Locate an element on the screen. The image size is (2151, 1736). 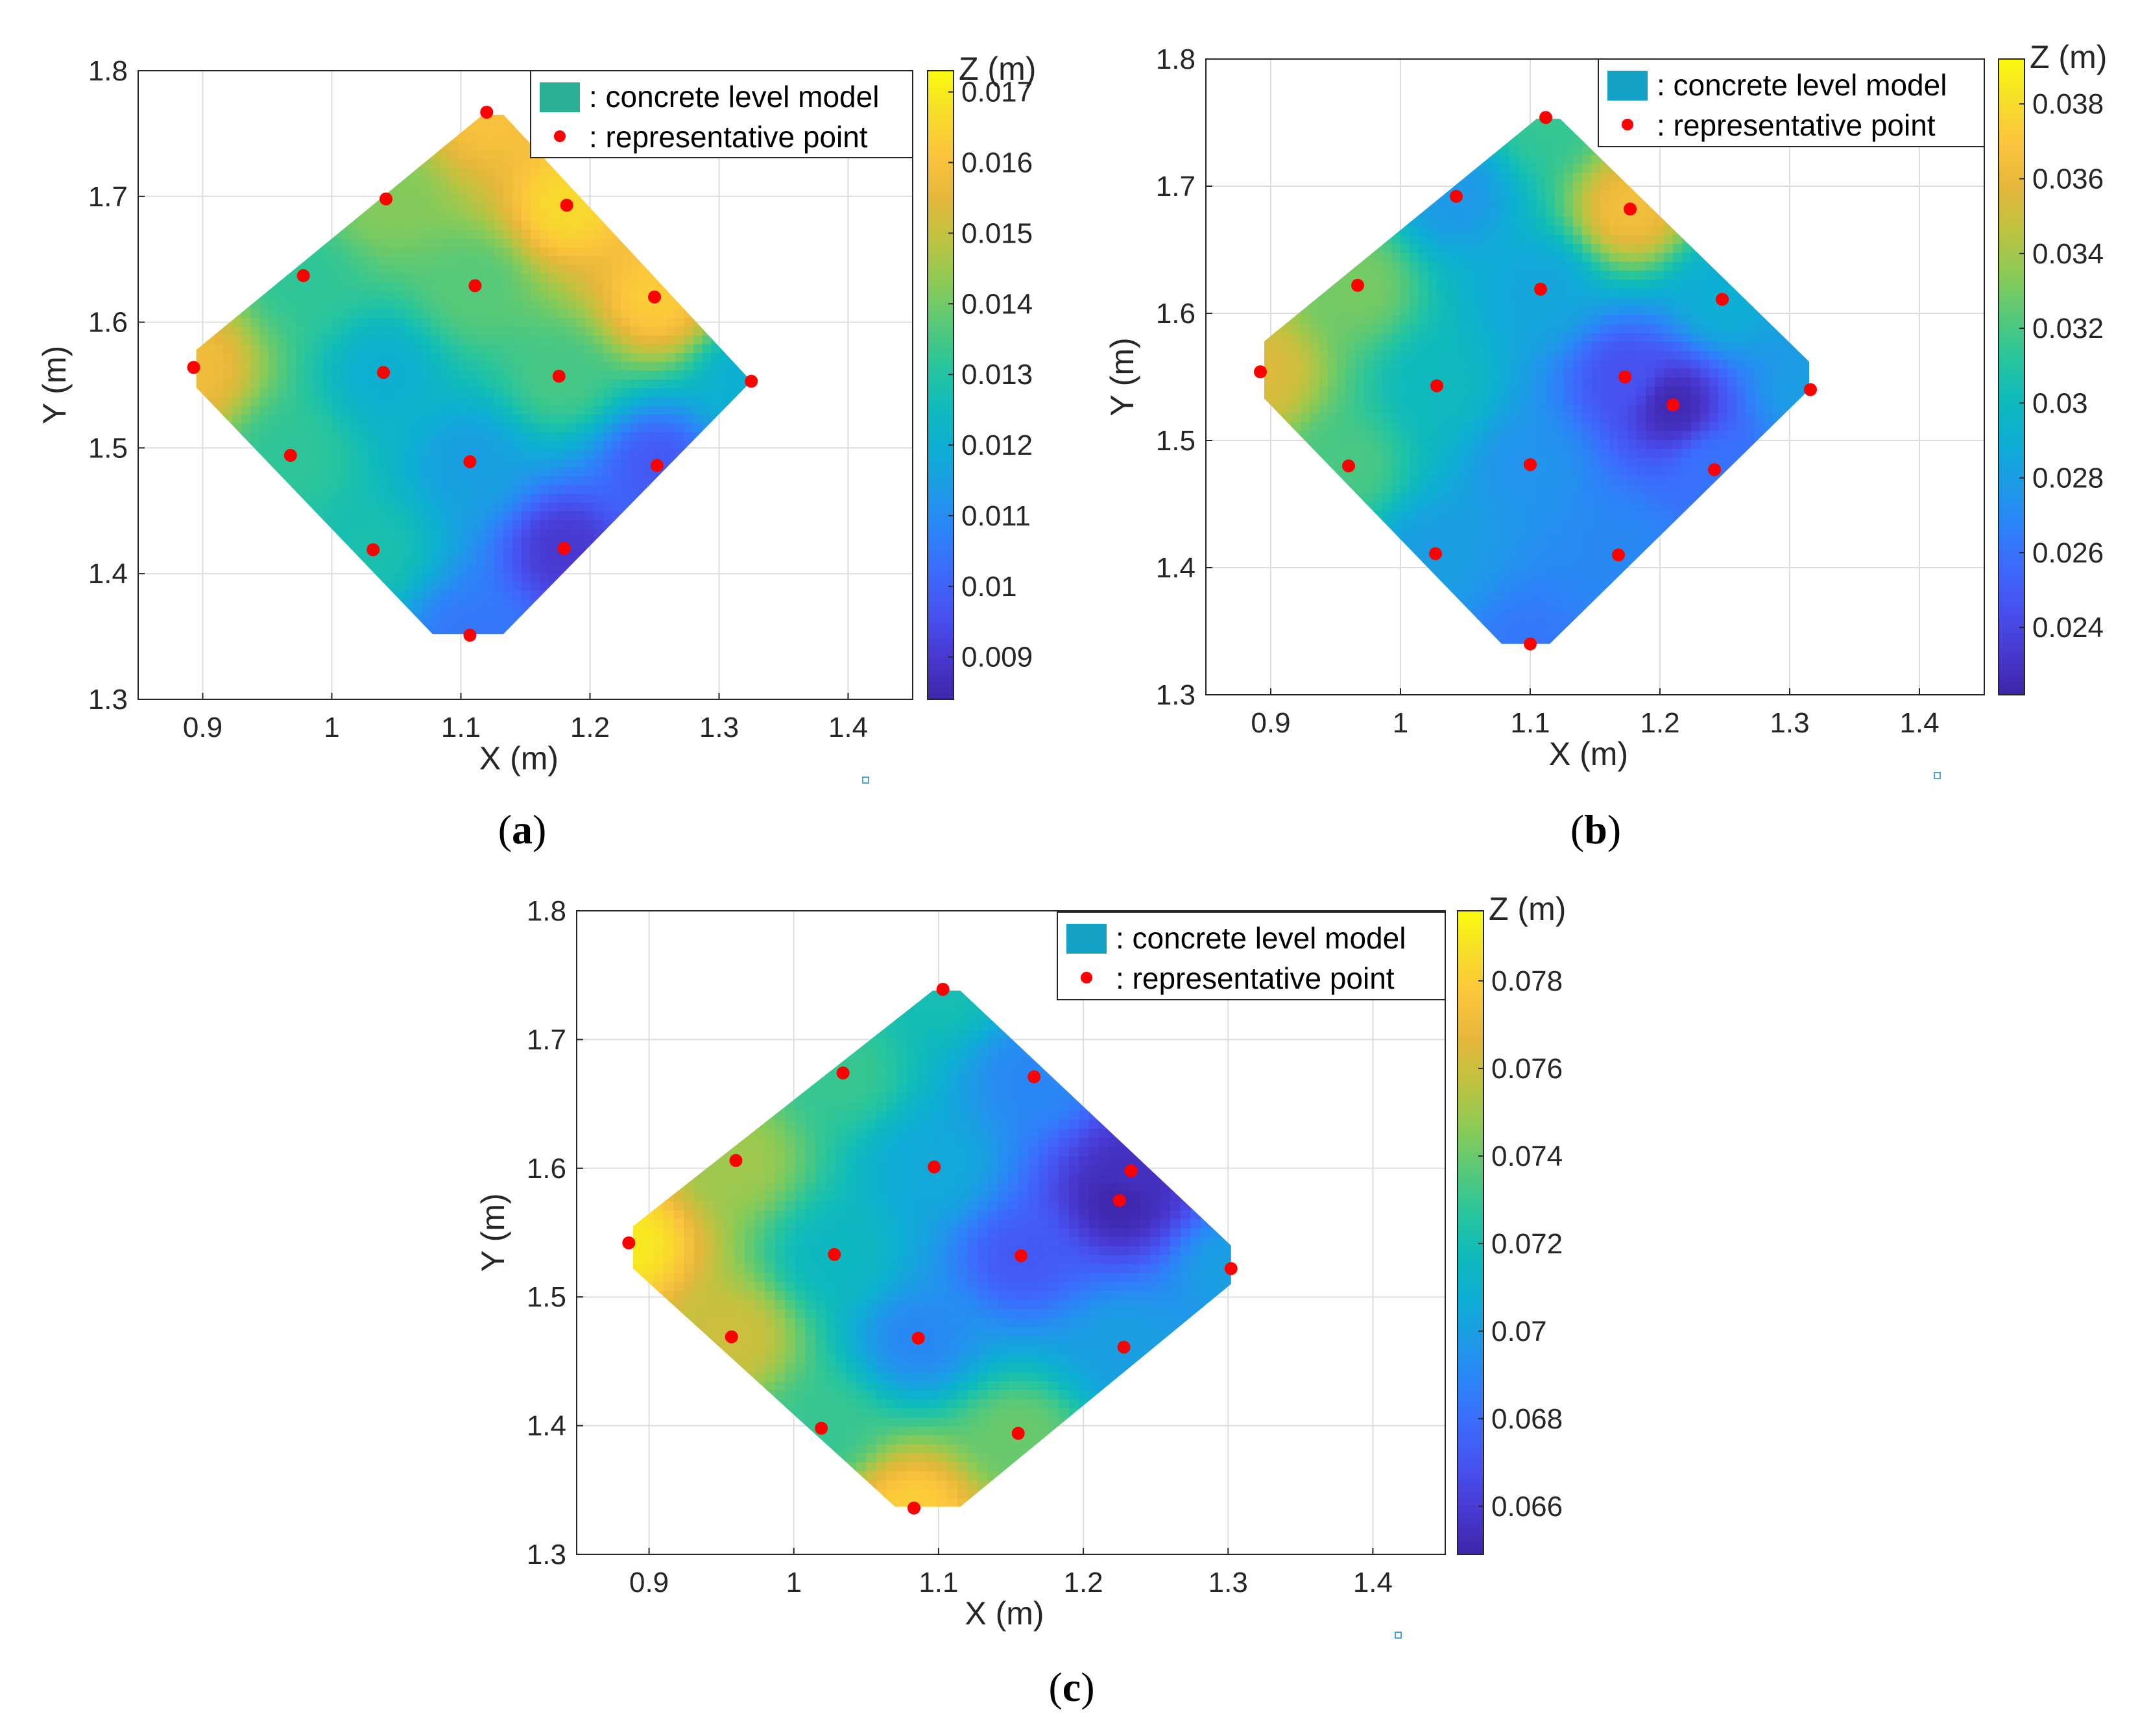
y-tick-label: 1.7 is located at coordinates (108, 197).